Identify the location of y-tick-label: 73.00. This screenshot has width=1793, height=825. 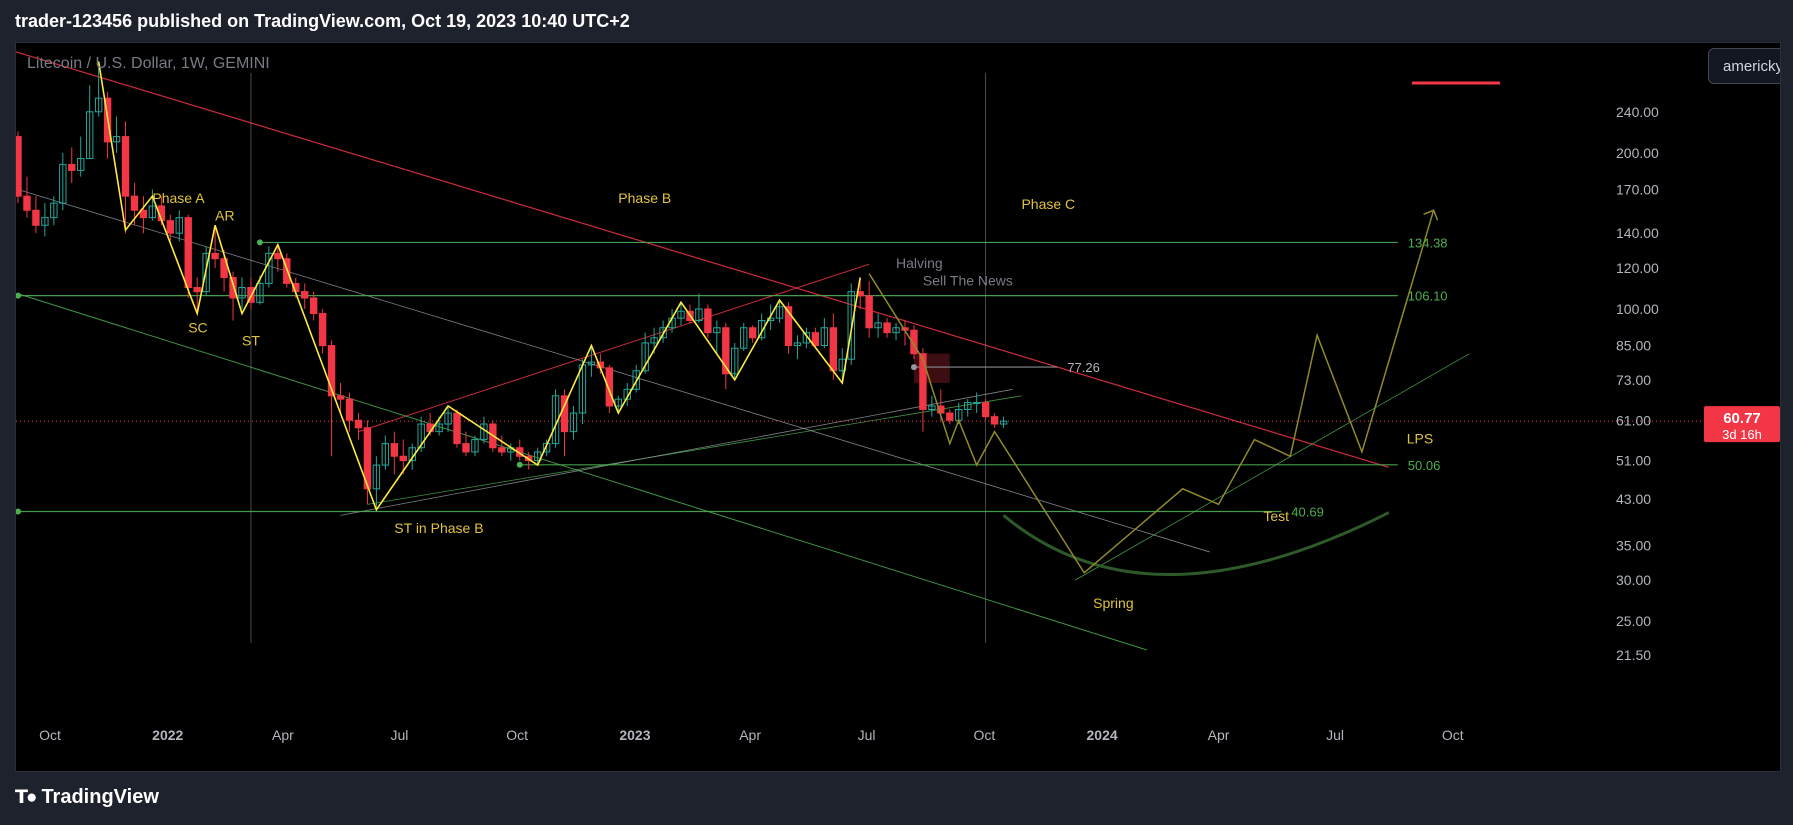
(1633, 380).